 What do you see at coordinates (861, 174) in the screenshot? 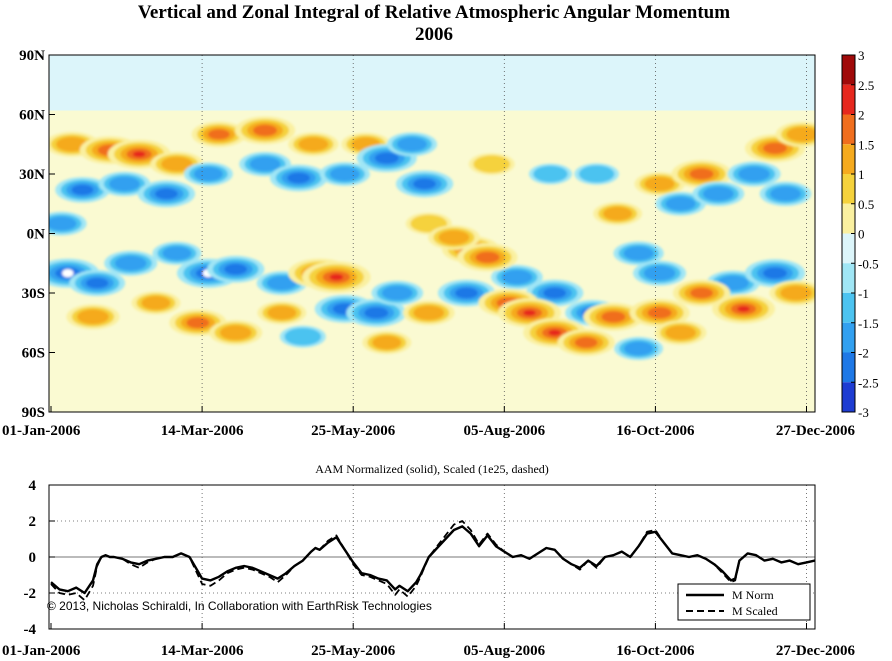
I see `colorbar-tick-label: 1` at bounding box center [861, 174].